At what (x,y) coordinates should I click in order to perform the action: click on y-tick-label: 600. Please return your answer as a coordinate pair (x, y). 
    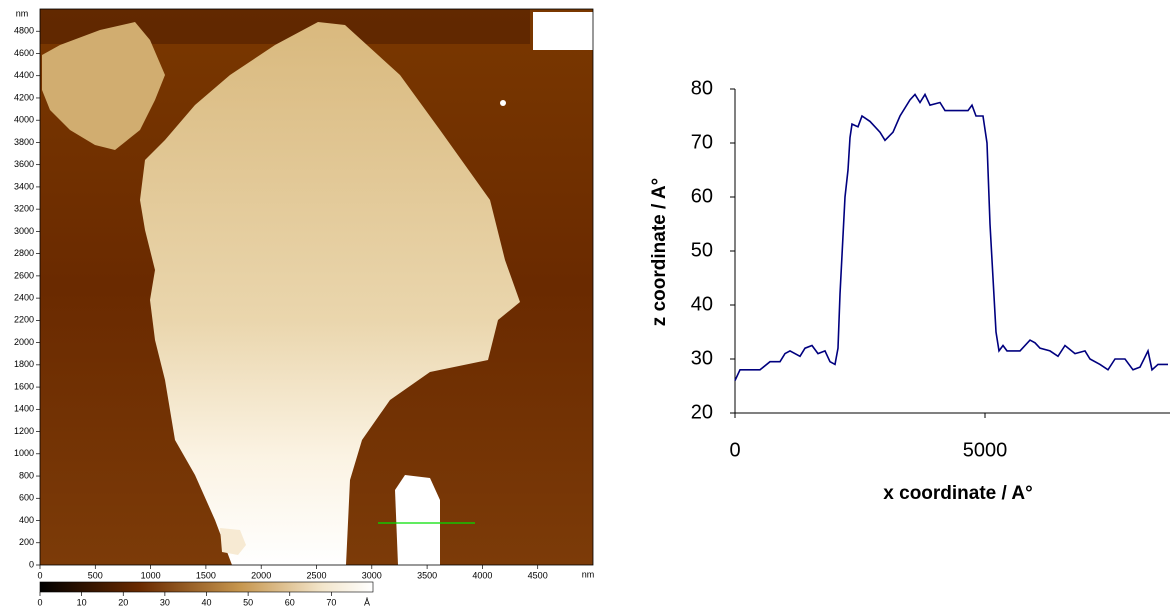
    Looking at the image, I should click on (26, 498).